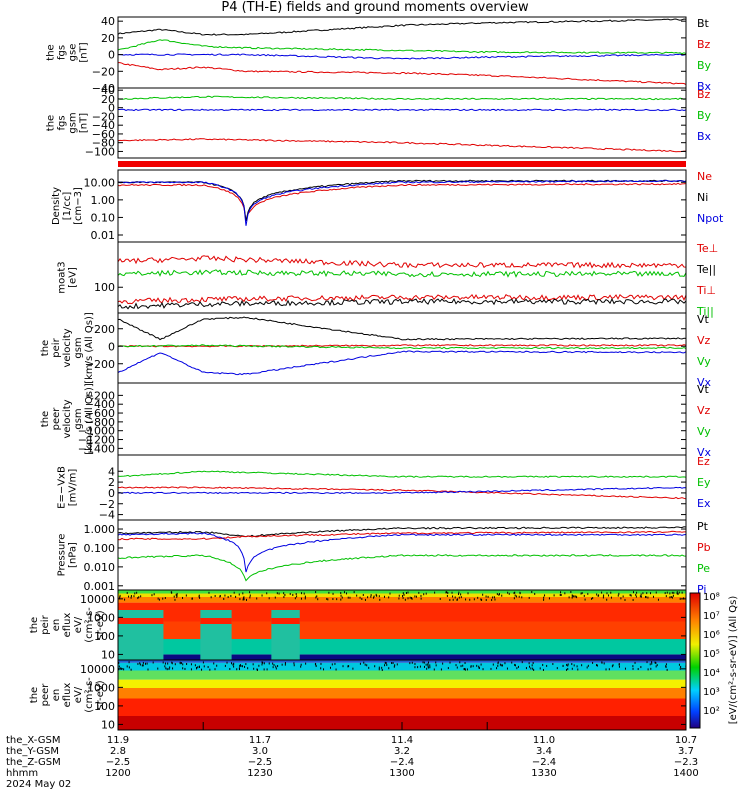 The height and width of the screenshot is (800, 750). Describe the element at coordinates (111, 108) in the screenshot. I see `y-tick-label: 0` at that location.